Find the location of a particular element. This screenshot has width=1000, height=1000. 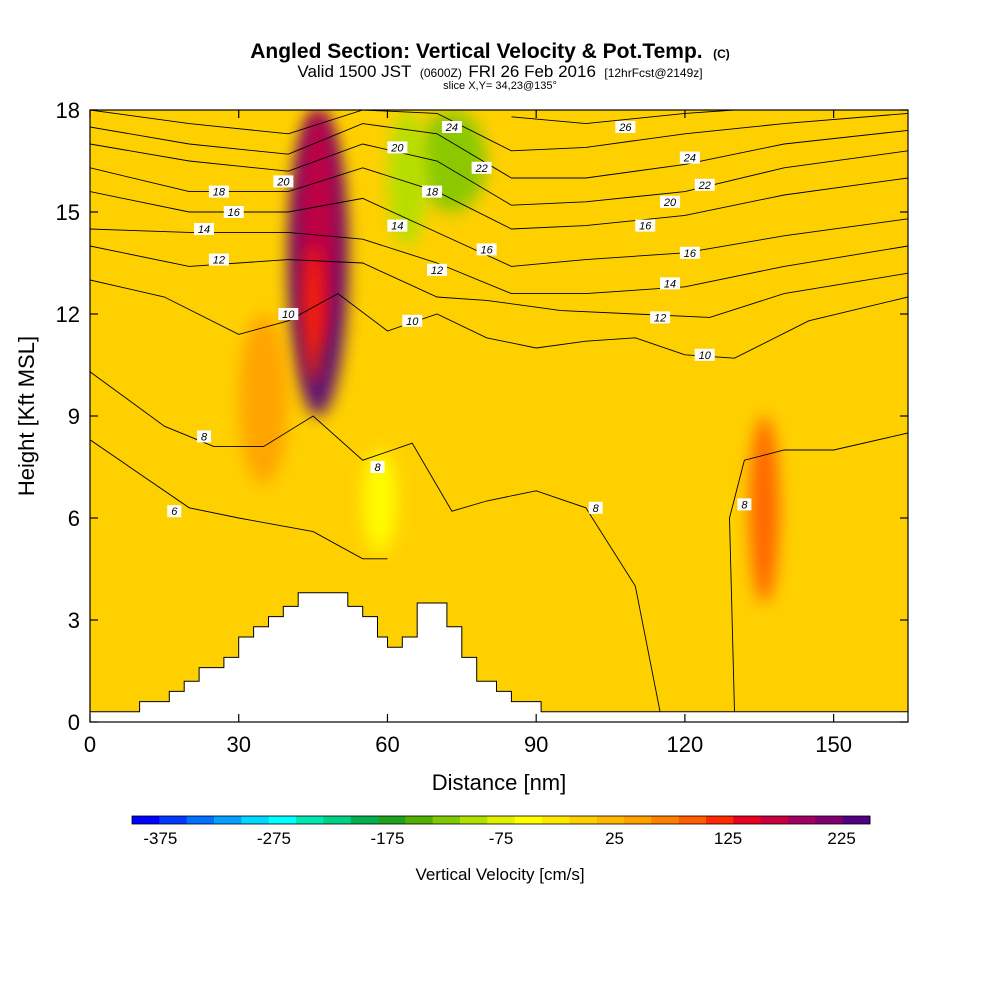

y-tick-label: 9 is located at coordinates (74, 416).